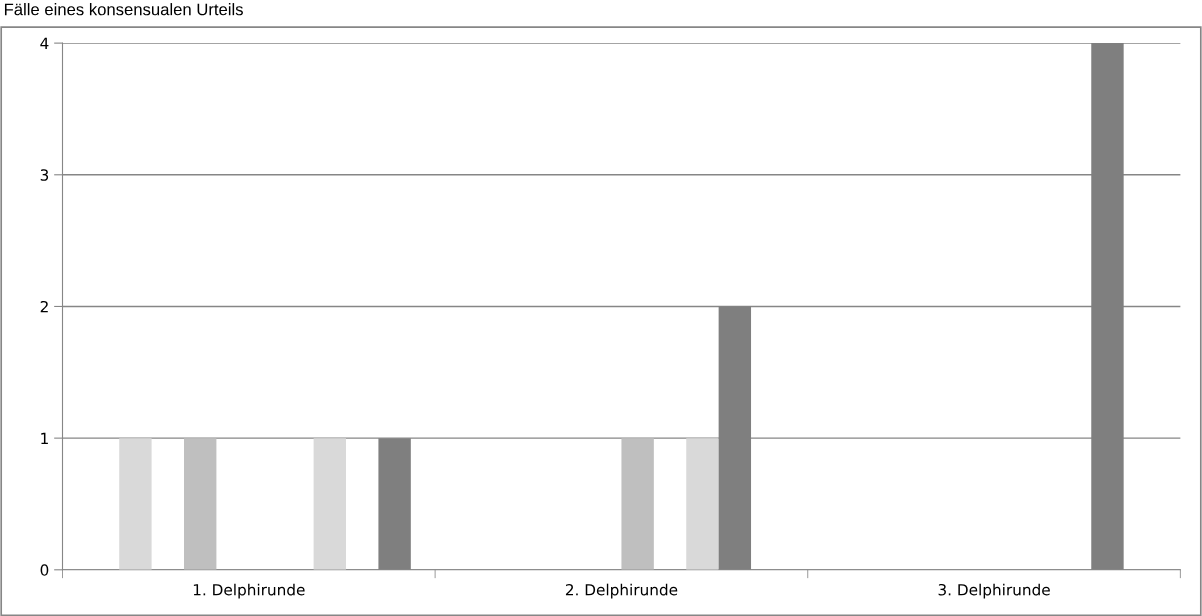 The height and width of the screenshot is (616, 1202). What do you see at coordinates (994, 591) in the screenshot?
I see `x-tick-label: 3. Delphirunde` at bounding box center [994, 591].